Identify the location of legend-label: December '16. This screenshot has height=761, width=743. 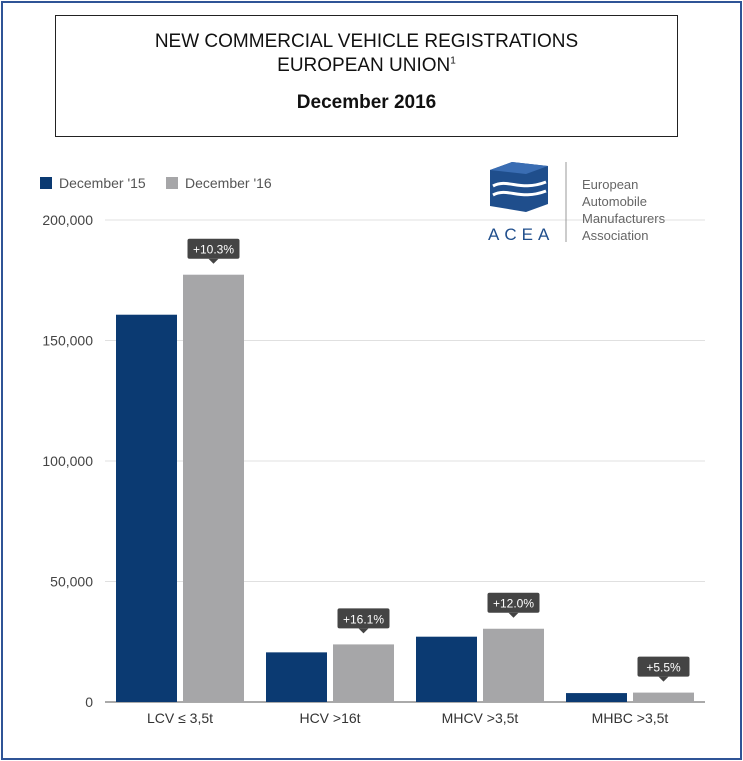
(228, 183).